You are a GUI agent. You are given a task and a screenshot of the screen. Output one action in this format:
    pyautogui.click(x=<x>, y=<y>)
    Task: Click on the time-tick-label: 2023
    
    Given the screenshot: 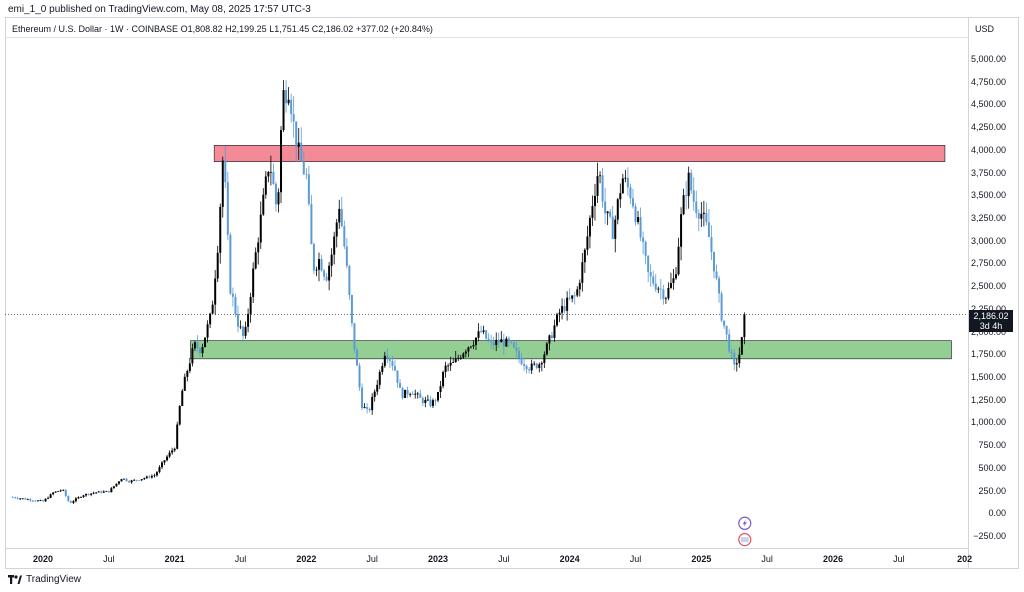 What is the action you would take?
    pyautogui.click(x=438, y=559)
    